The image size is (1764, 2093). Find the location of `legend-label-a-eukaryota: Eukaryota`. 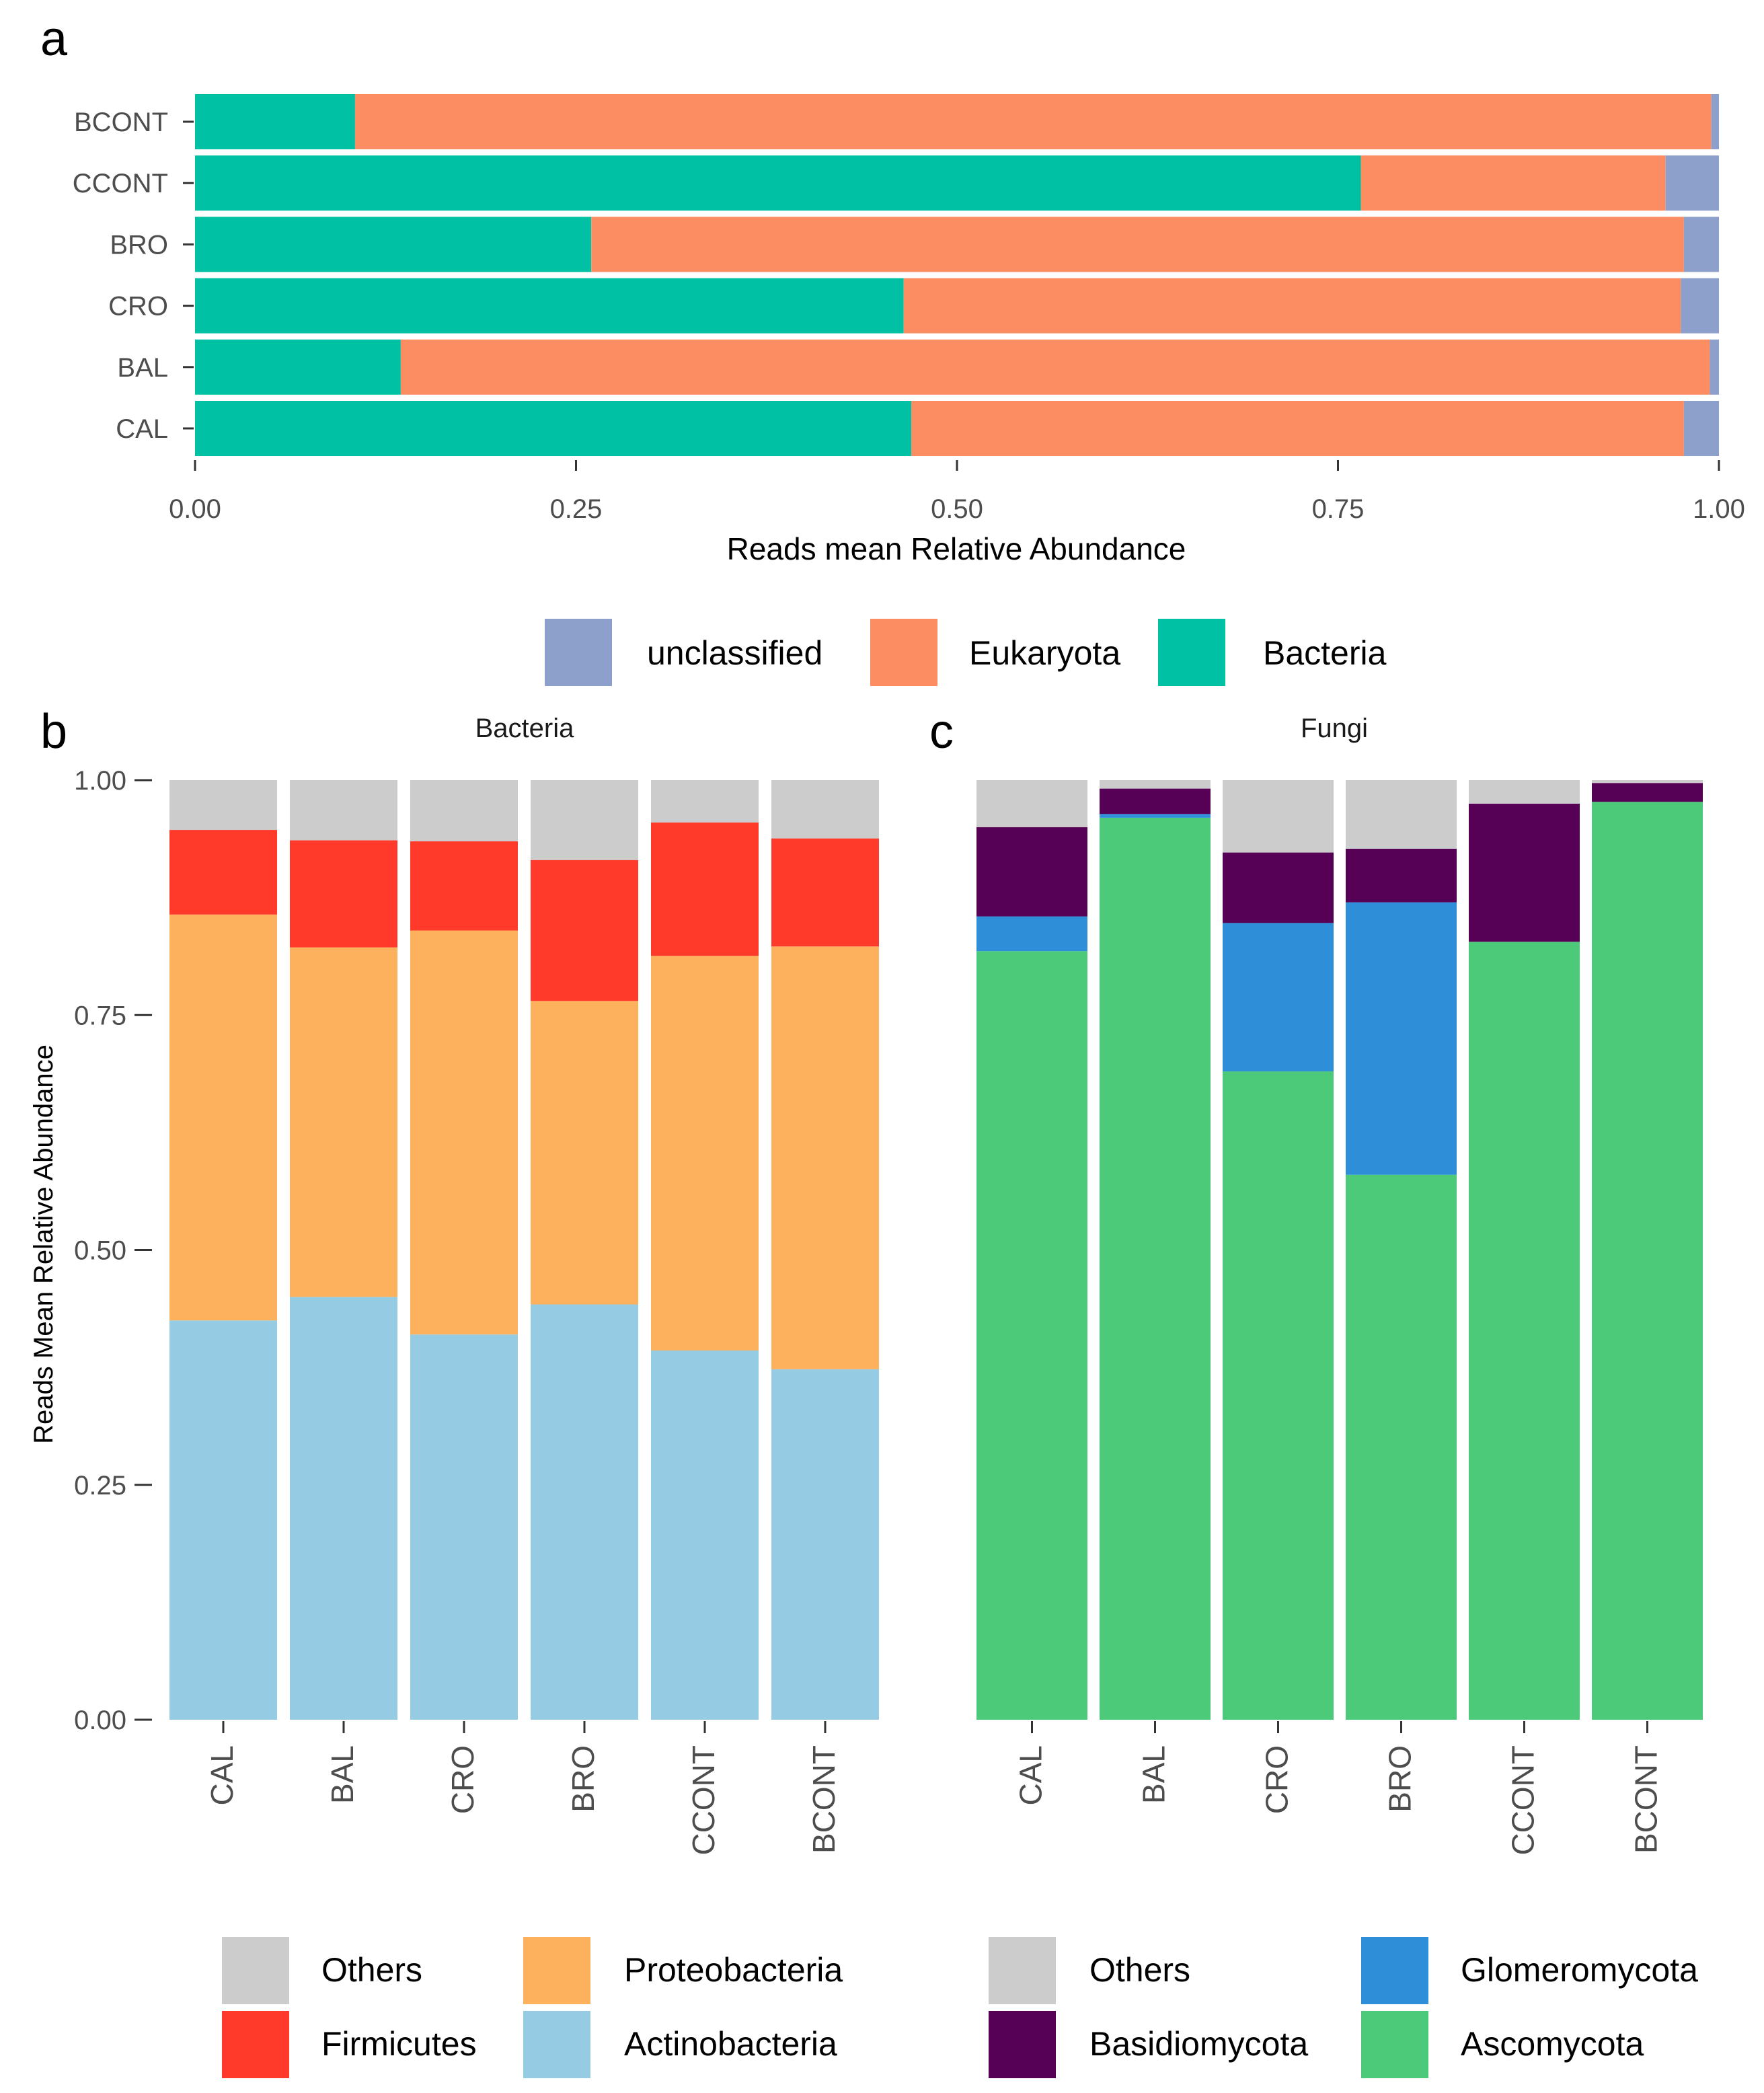

legend-label-a-eukaryota: Eukaryota is located at coordinates (1045, 653).